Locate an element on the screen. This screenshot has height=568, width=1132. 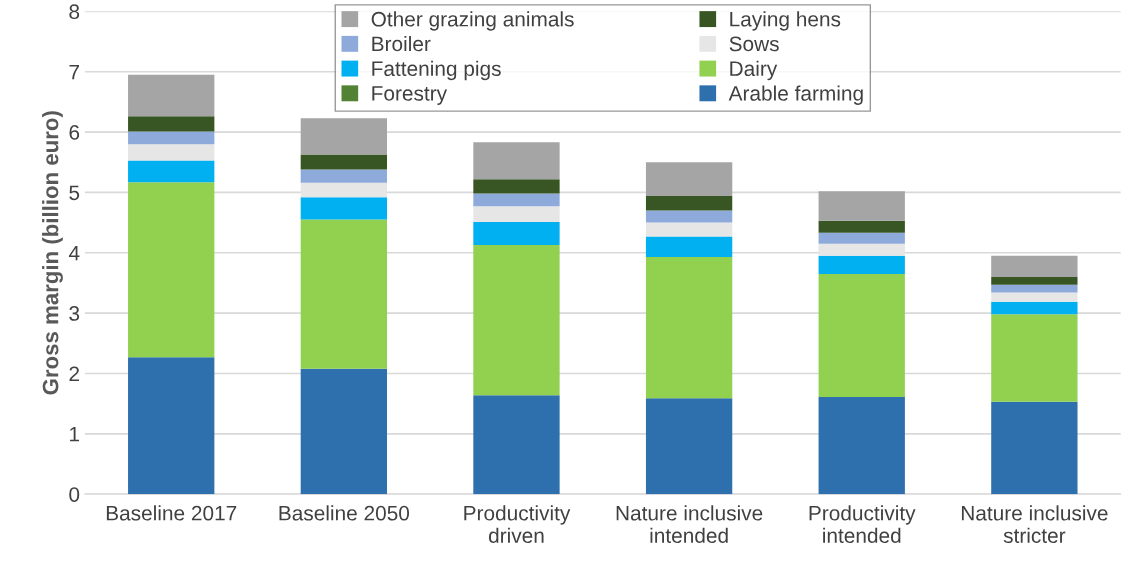
y-tick-label: 0 is located at coordinates (74, 494).